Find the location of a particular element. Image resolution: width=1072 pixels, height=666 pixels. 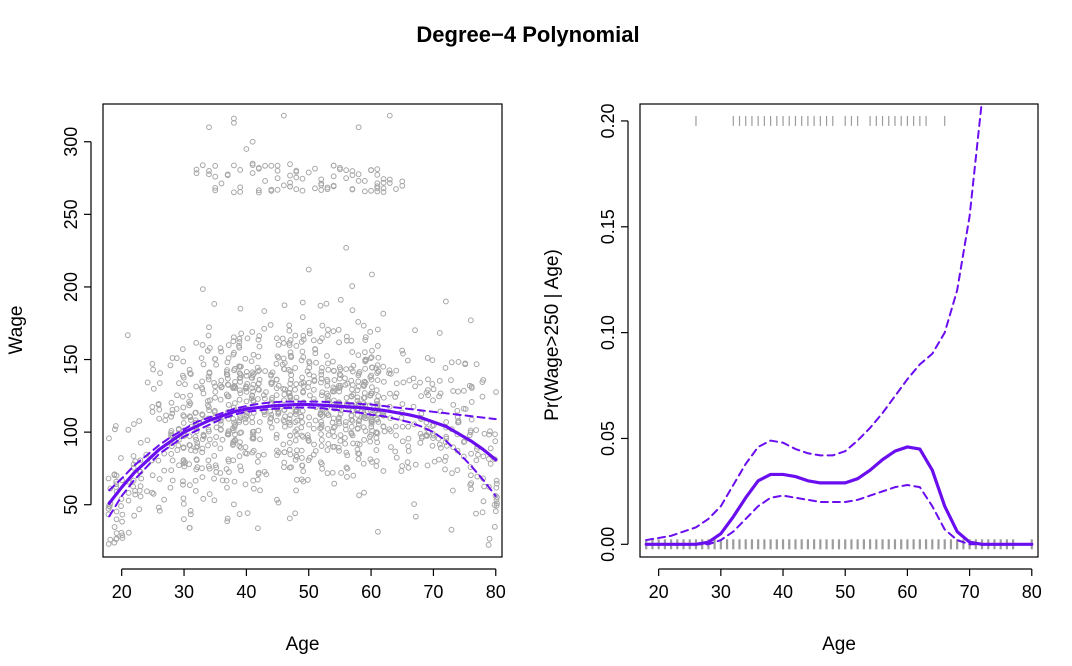

x-axis-label: Age is located at coordinates (839, 644).